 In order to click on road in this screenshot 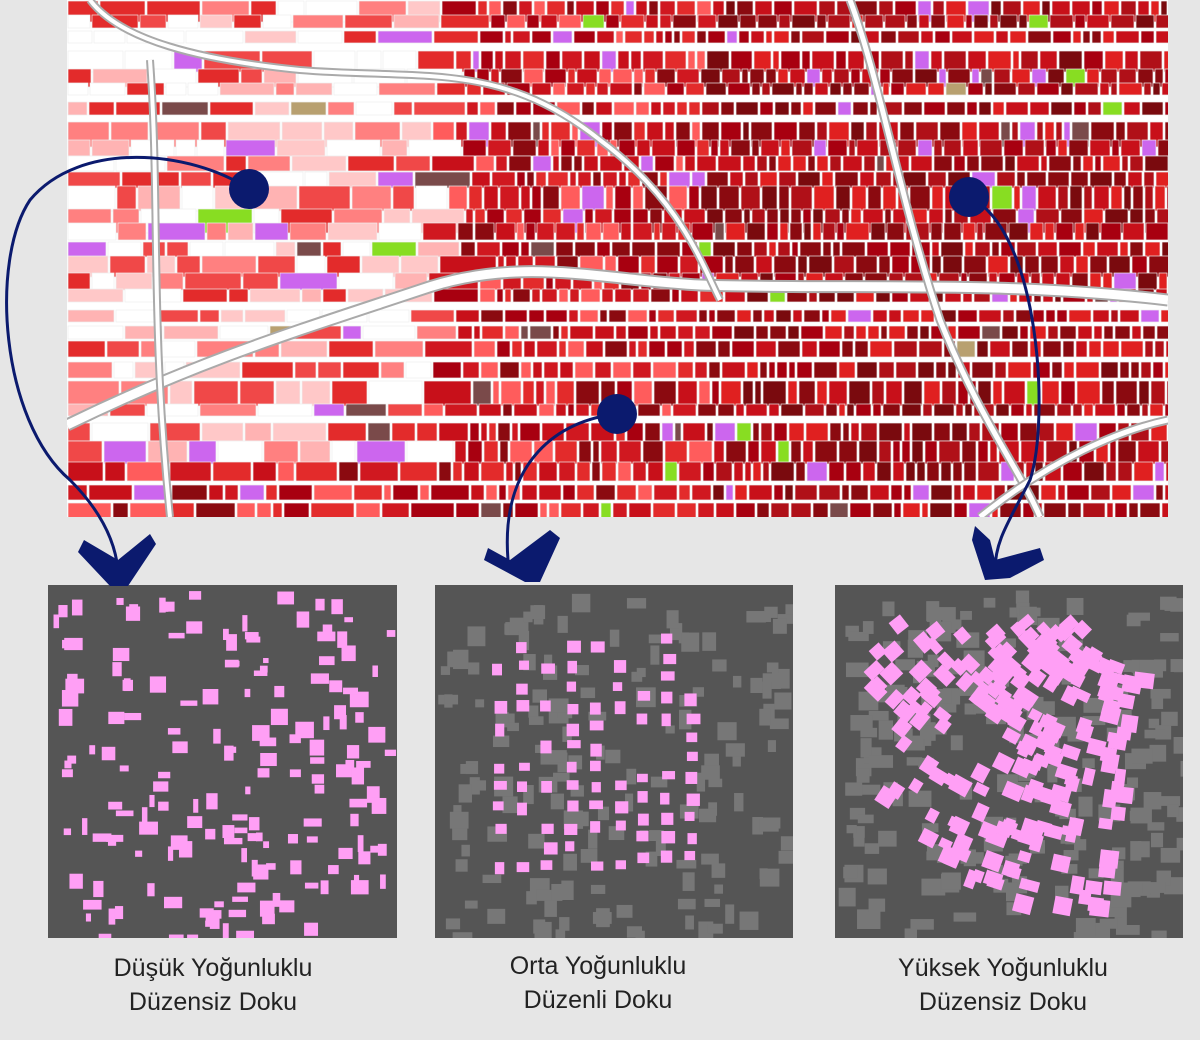, I will do `click(617, 348)`.